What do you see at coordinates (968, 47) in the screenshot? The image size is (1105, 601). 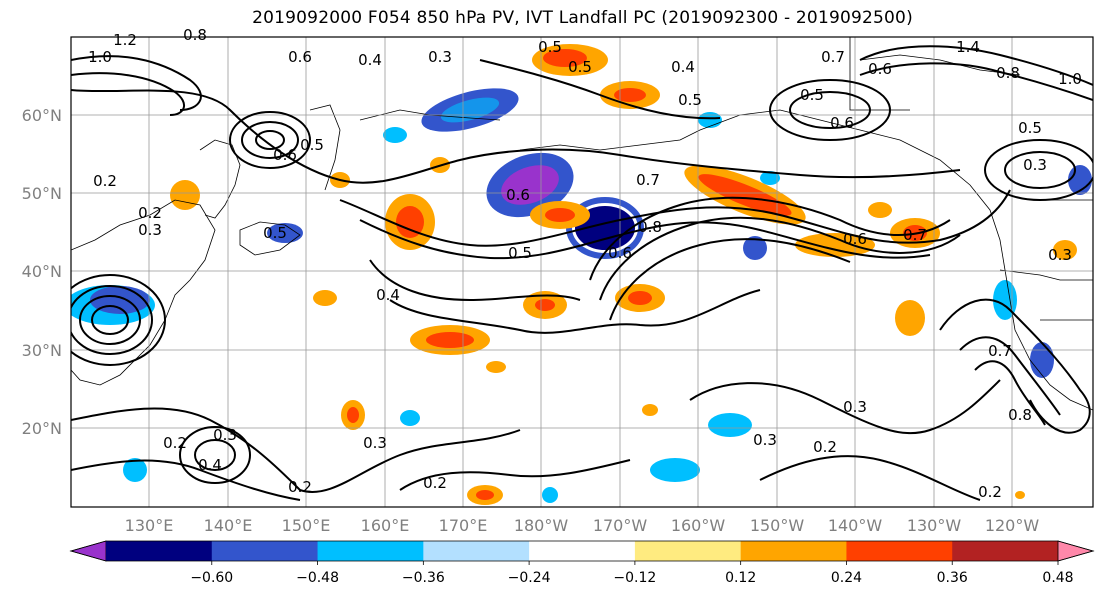 I see `contour-label: 1.4` at bounding box center [968, 47].